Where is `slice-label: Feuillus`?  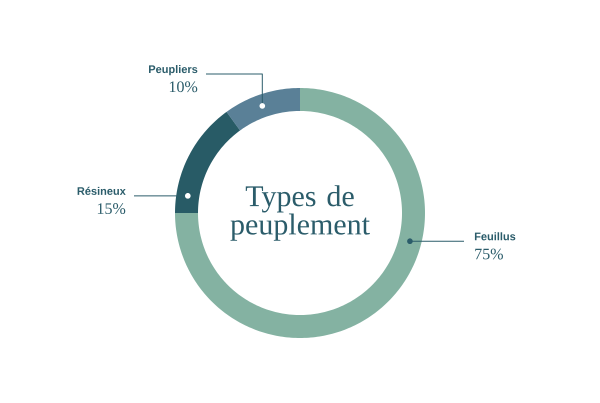 slice-label: Feuillus is located at coordinates (495, 236).